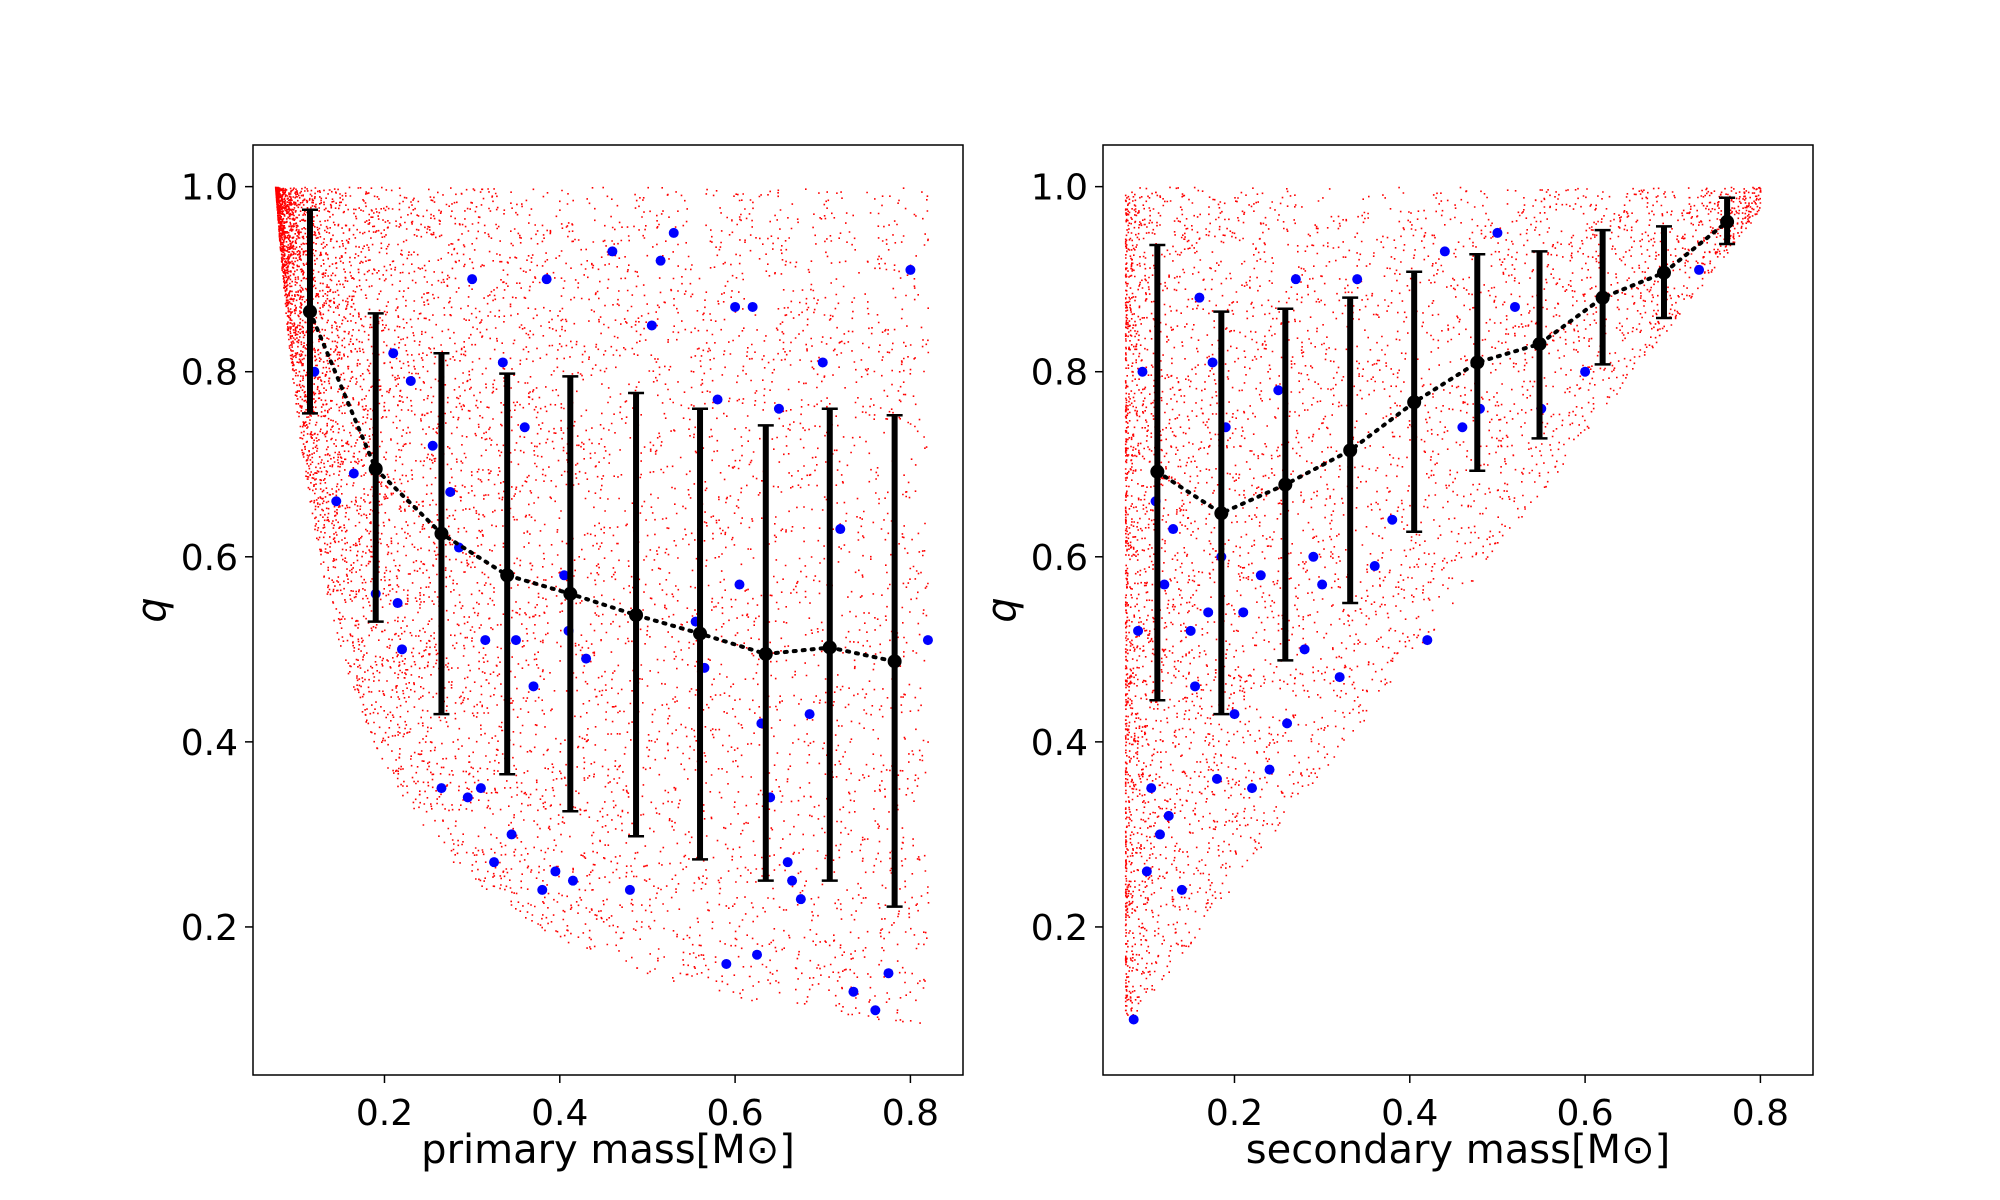  What do you see at coordinates (1584, 1113) in the screenshot?
I see `x-tick-label: 0.6` at bounding box center [1584, 1113].